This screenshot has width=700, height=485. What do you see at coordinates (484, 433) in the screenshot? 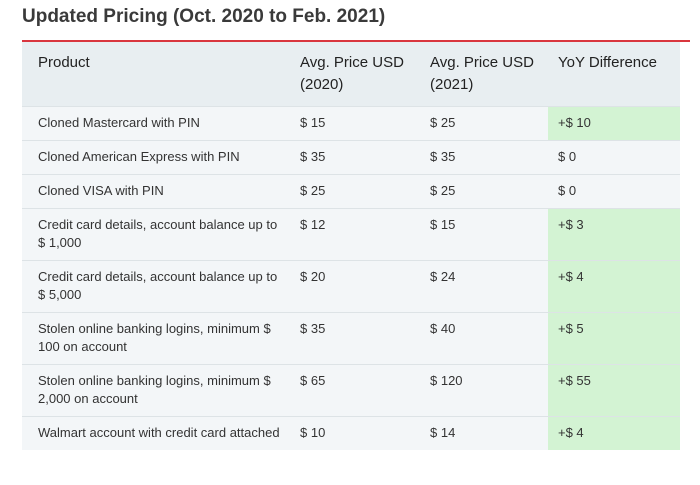
I see `value-cell: $ 14` at bounding box center [484, 433].